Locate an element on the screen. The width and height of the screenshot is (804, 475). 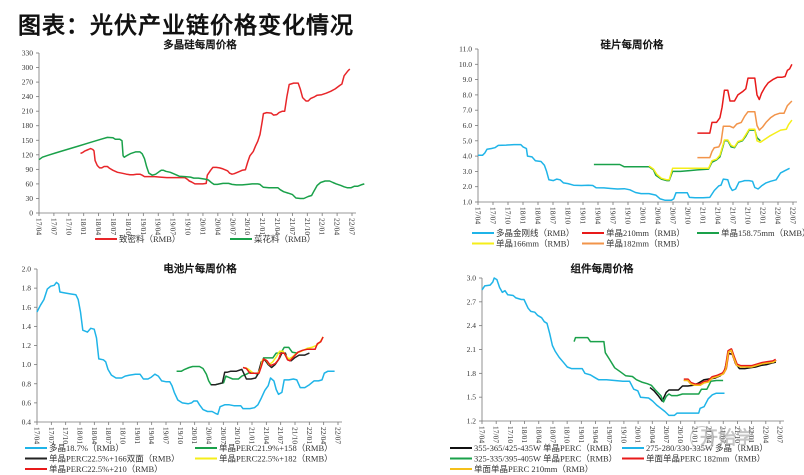
y-tick-label: 5.0 is located at coordinates (468, 140).